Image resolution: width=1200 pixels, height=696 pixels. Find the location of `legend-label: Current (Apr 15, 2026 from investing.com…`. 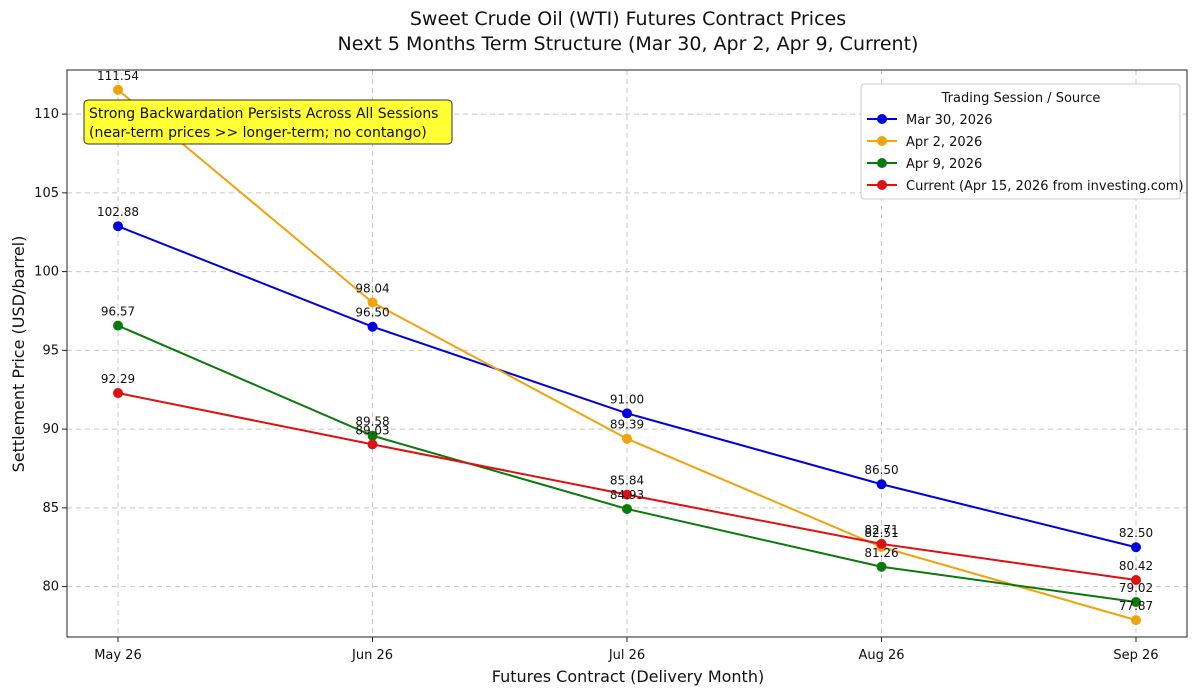

legend-label: Current (Apr 15, 2026 from investing.com… is located at coordinates (1045, 186).